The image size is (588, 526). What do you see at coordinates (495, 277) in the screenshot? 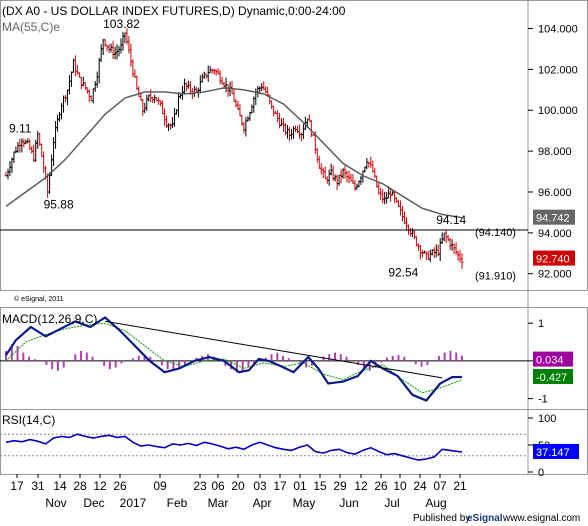
I see `low-target-label: (91.910)` at bounding box center [495, 277].